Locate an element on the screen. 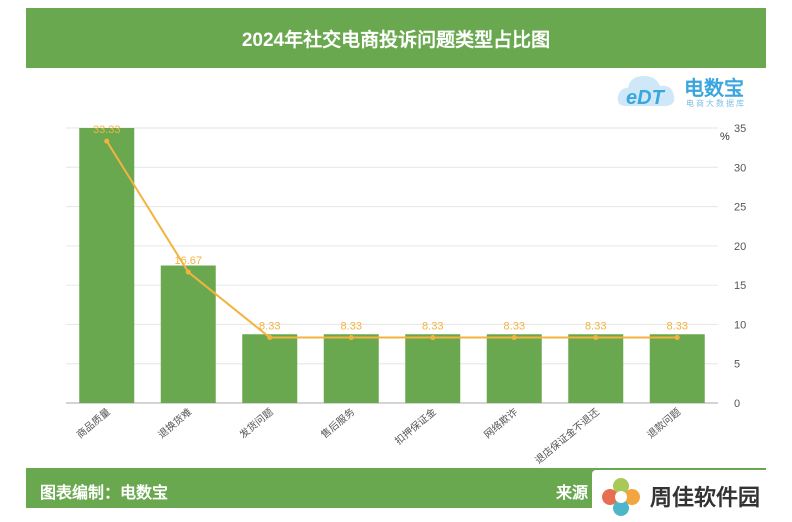  logo-subtitle: 电商大数据库 is located at coordinates (716, 103).